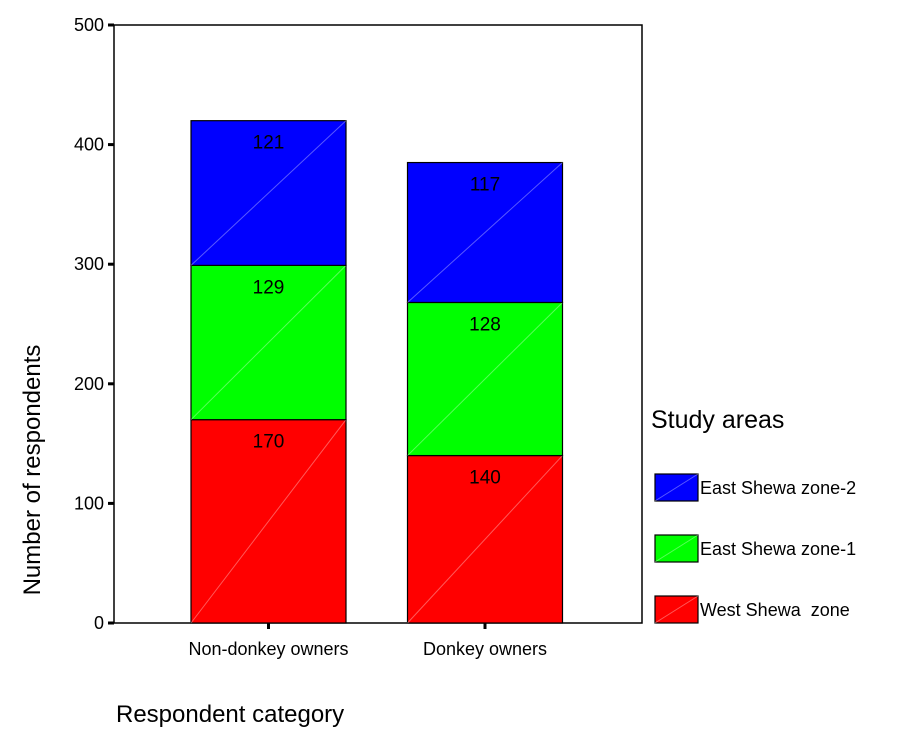 The width and height of the screenshot is (904, 729). Describe the element at coordinates (775, 610) in the screenshot. I see `legend-label: West Shewa zone` at that location.